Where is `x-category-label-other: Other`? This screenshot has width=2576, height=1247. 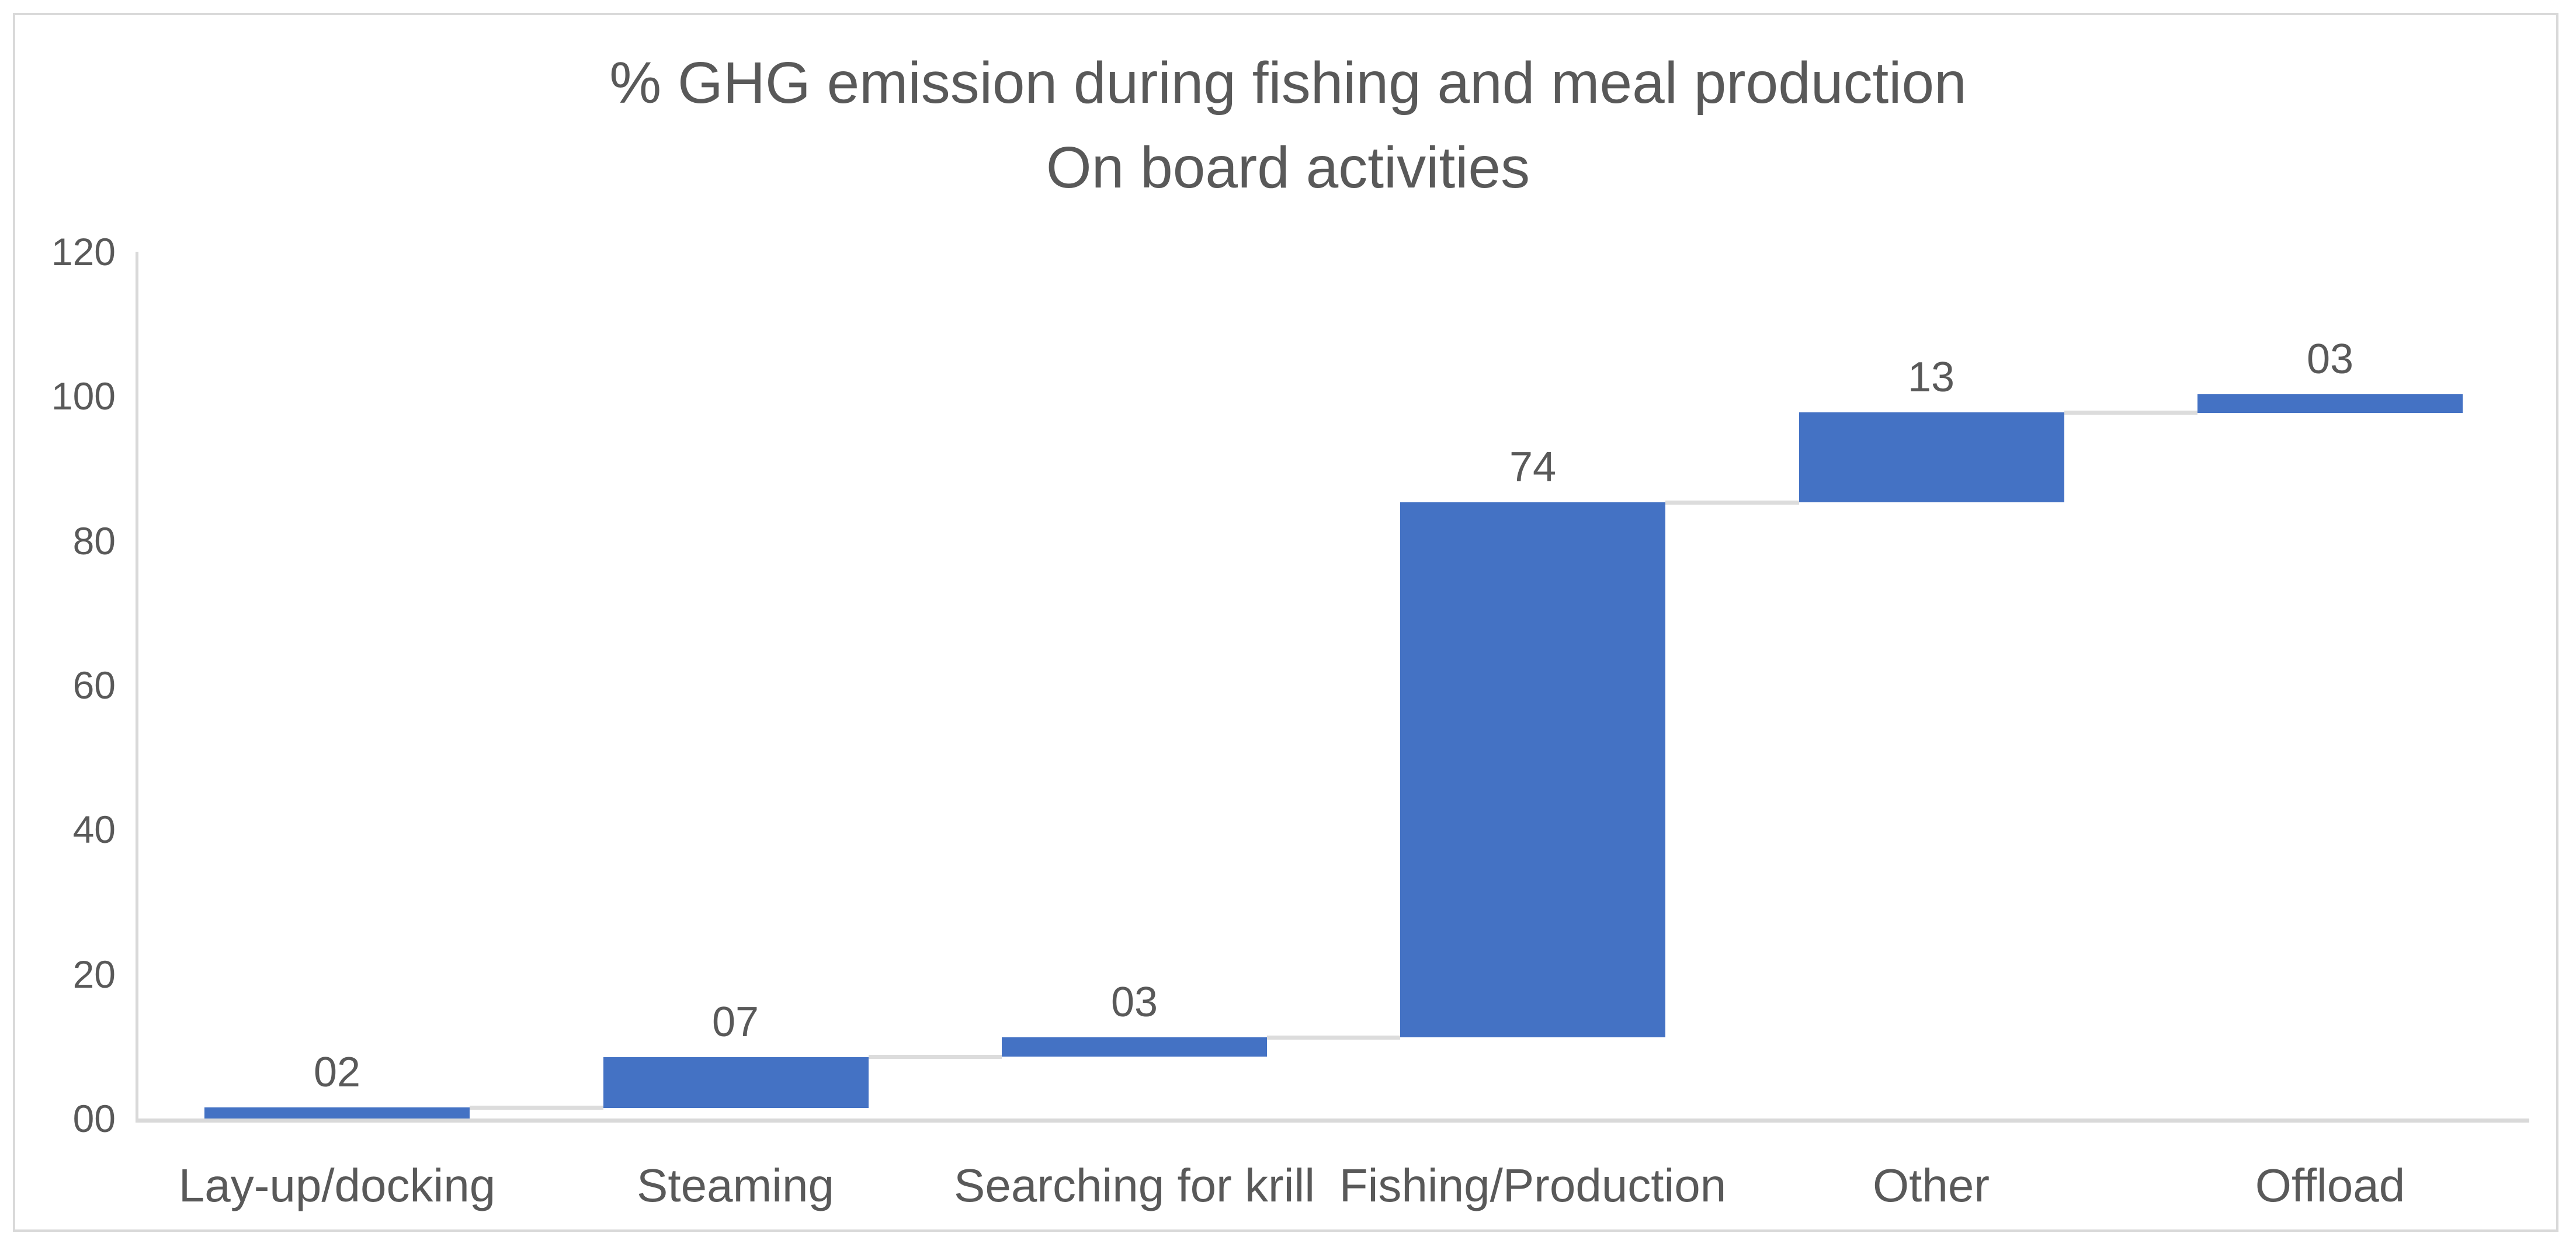 x-category-label-other: Other is located at coordinates (1931, 1185).